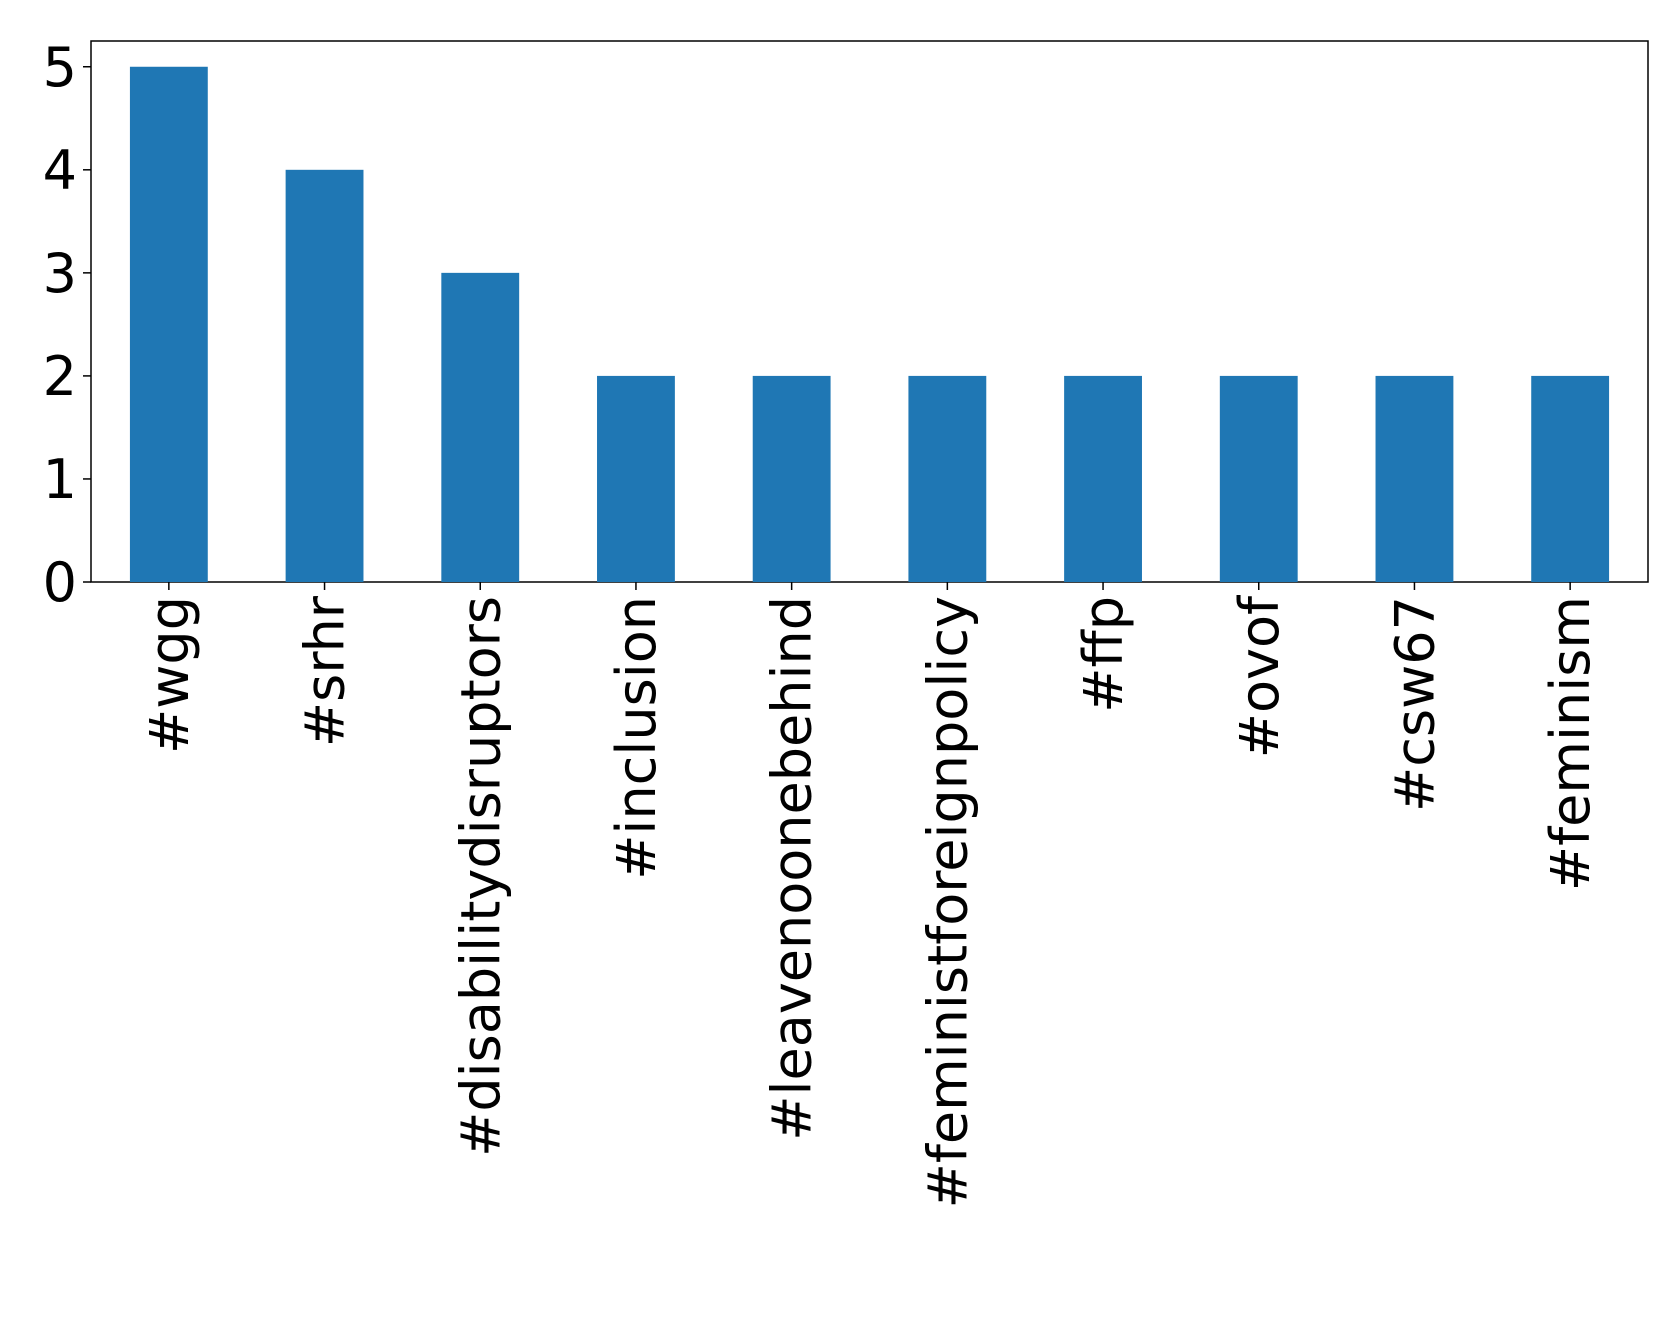 Image resolution: width=1679 pixels, height=1337 pixels. I want to click on y-tick-label: 1, so click(60, 479).